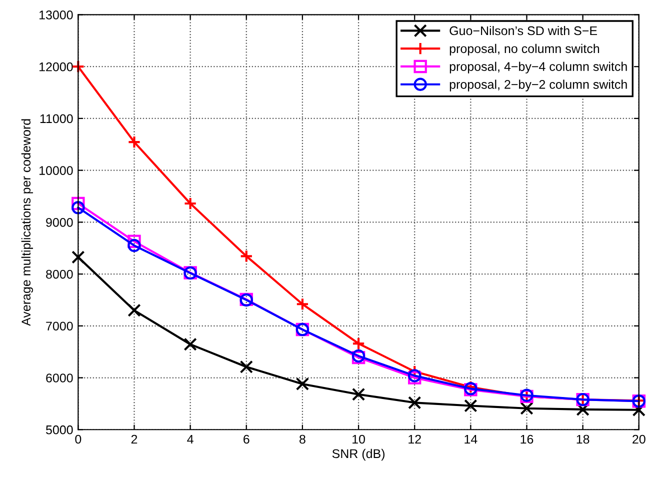  Describe the element at coordinates (27, 222) in the screenshot. I see `y-axis-title: Average multiplications per codeword` at that location.